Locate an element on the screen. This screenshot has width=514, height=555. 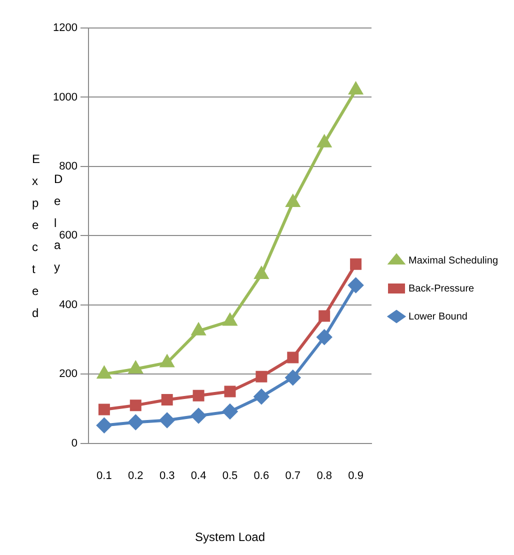
y-tick-label: 1000 is located at coordinates (65, 97).